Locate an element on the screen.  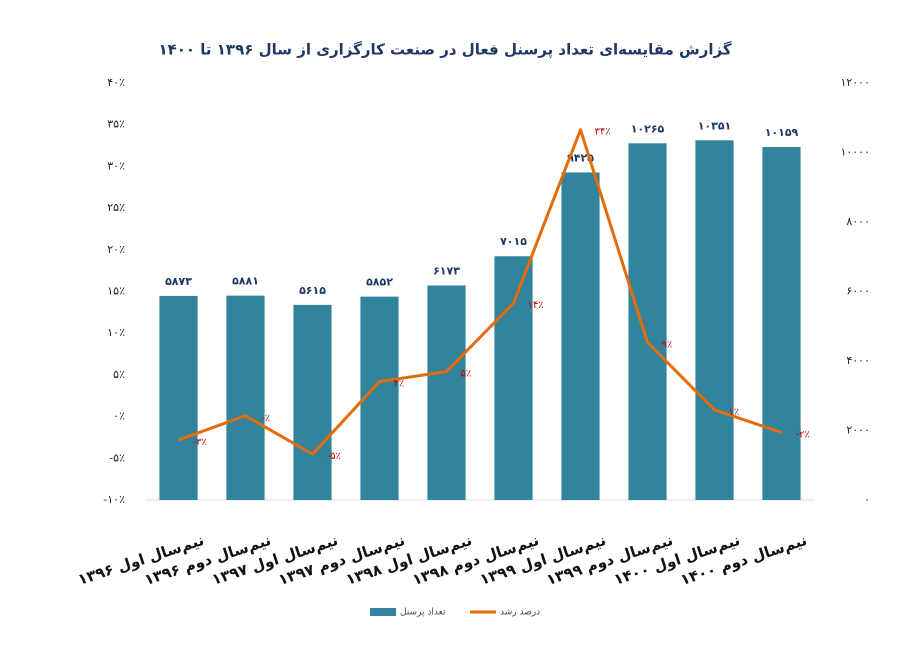
y-tick-label: ۱۰٪ is located at coordinates (116, 332).